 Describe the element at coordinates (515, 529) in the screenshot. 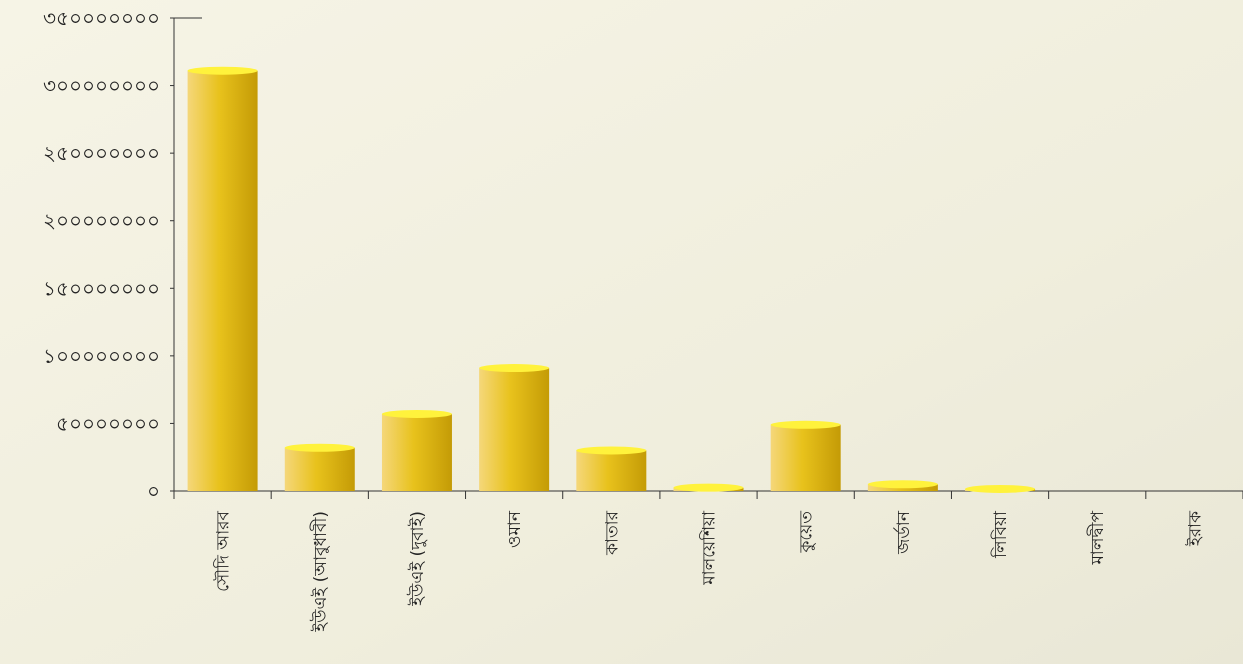

I see `x-tick-label: ওমান` at that location.